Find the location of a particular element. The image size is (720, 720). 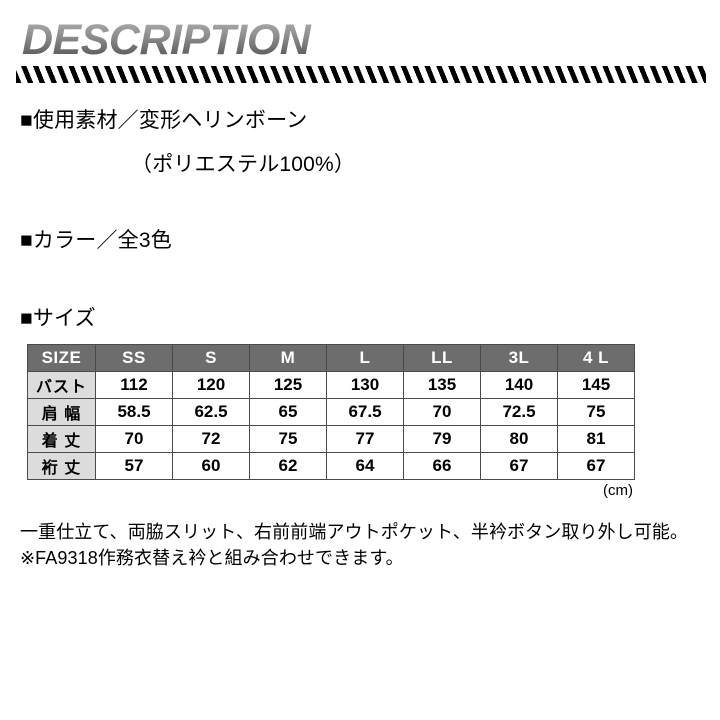

table-header-row: SIZE SS S M L LL 3L 4 L is located at coordinates (331, 358).